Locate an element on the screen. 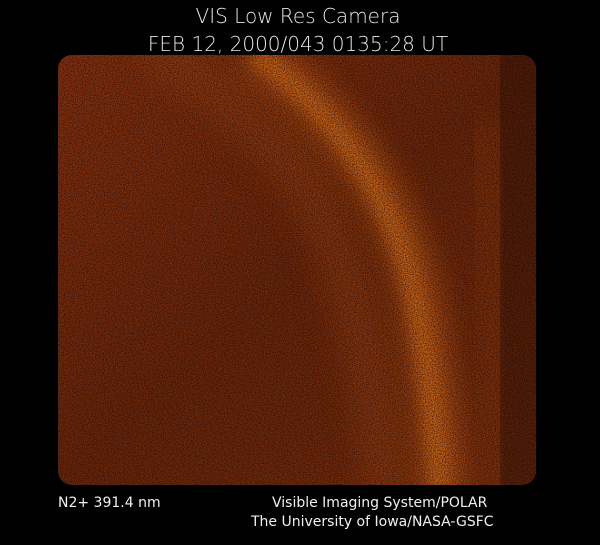 Image resolution: width=600 pixels, height=545 pixels. image-title: VIS Low Res Camera is located at coordinates (298, 16).